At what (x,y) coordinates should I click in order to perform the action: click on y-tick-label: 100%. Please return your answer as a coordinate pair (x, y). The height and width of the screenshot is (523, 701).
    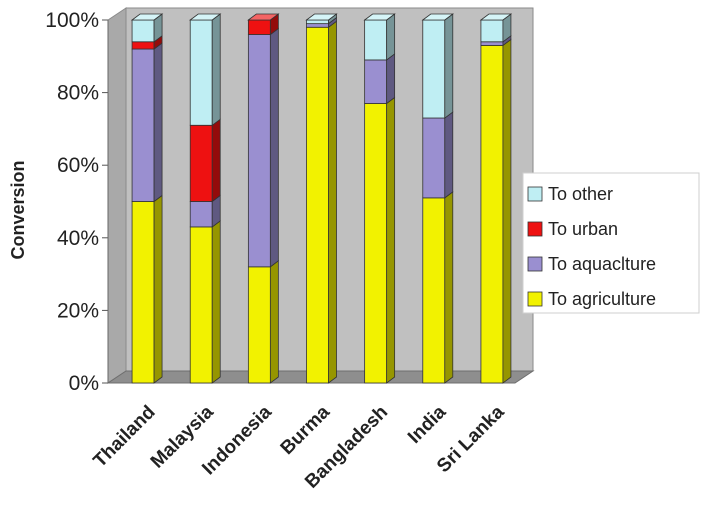
    Looking at the image, I should click on (72, 20).